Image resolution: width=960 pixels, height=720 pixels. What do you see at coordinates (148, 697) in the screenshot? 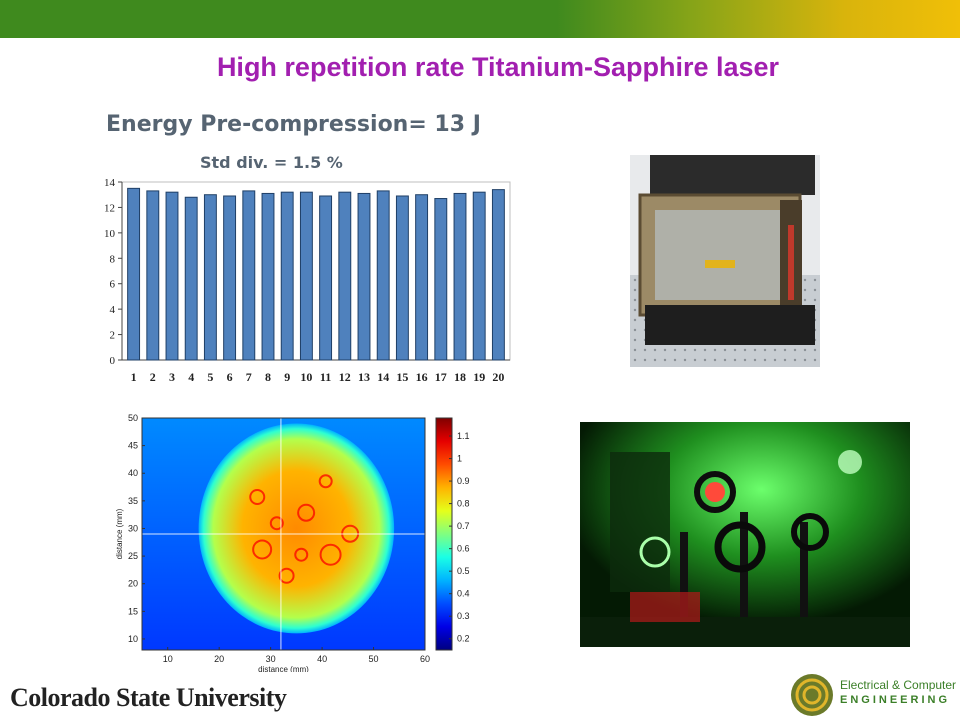
I see `university-logo: Colorado State University` at bounding box center [148, 697].